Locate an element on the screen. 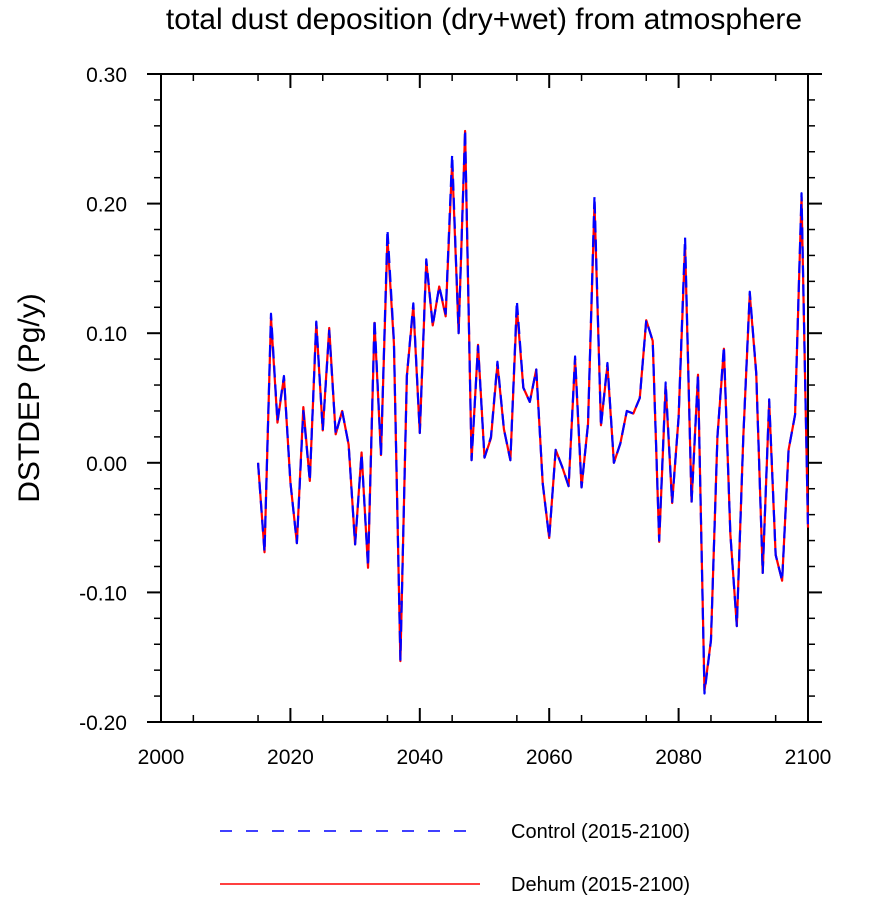 The image size is (878, 897). x-tick-label: 2100 is located at coordinates (808, 757).